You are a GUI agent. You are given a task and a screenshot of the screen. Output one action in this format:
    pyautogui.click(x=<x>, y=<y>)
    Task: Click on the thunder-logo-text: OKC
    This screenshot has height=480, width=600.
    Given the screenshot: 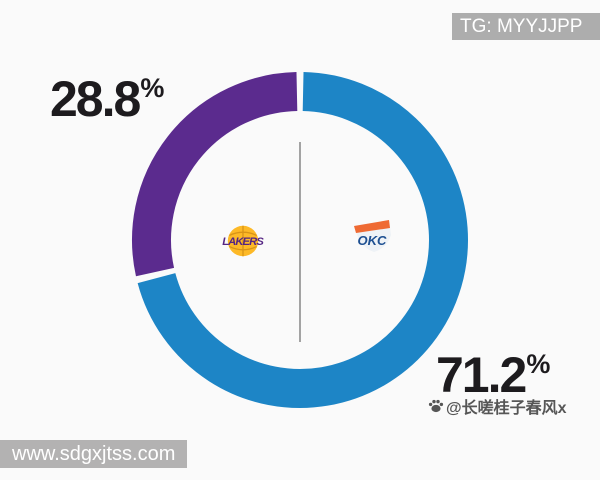 What is the action you would take?
    pyautogui.click(x=373, y=240)
    